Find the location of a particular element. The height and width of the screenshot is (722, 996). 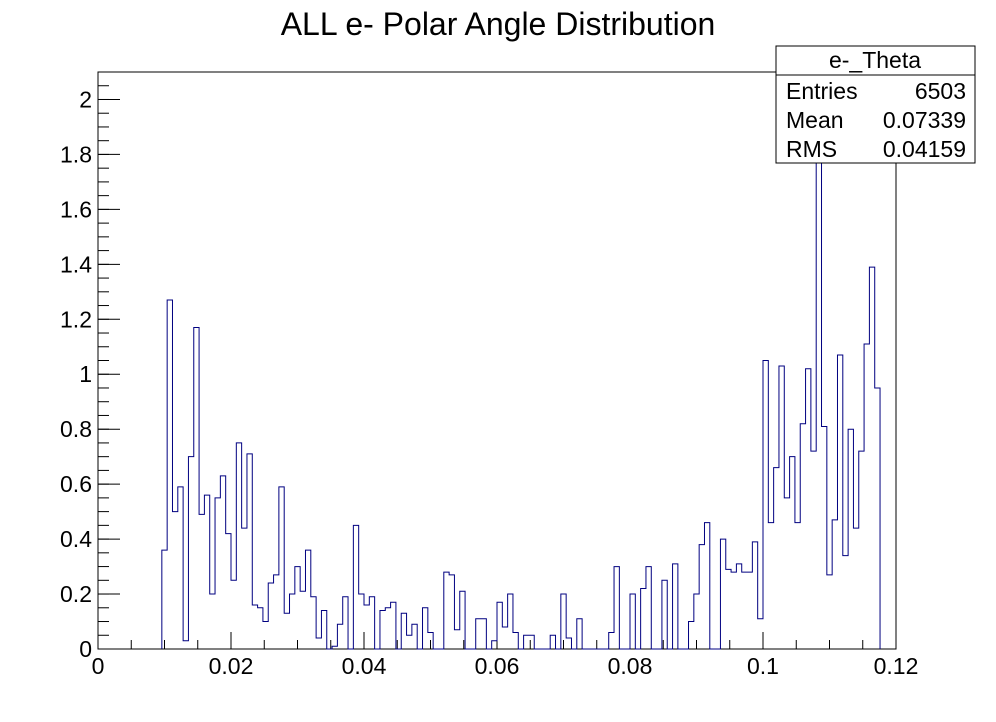

y-tick-label: 2 is located at coordinates (85, 99).